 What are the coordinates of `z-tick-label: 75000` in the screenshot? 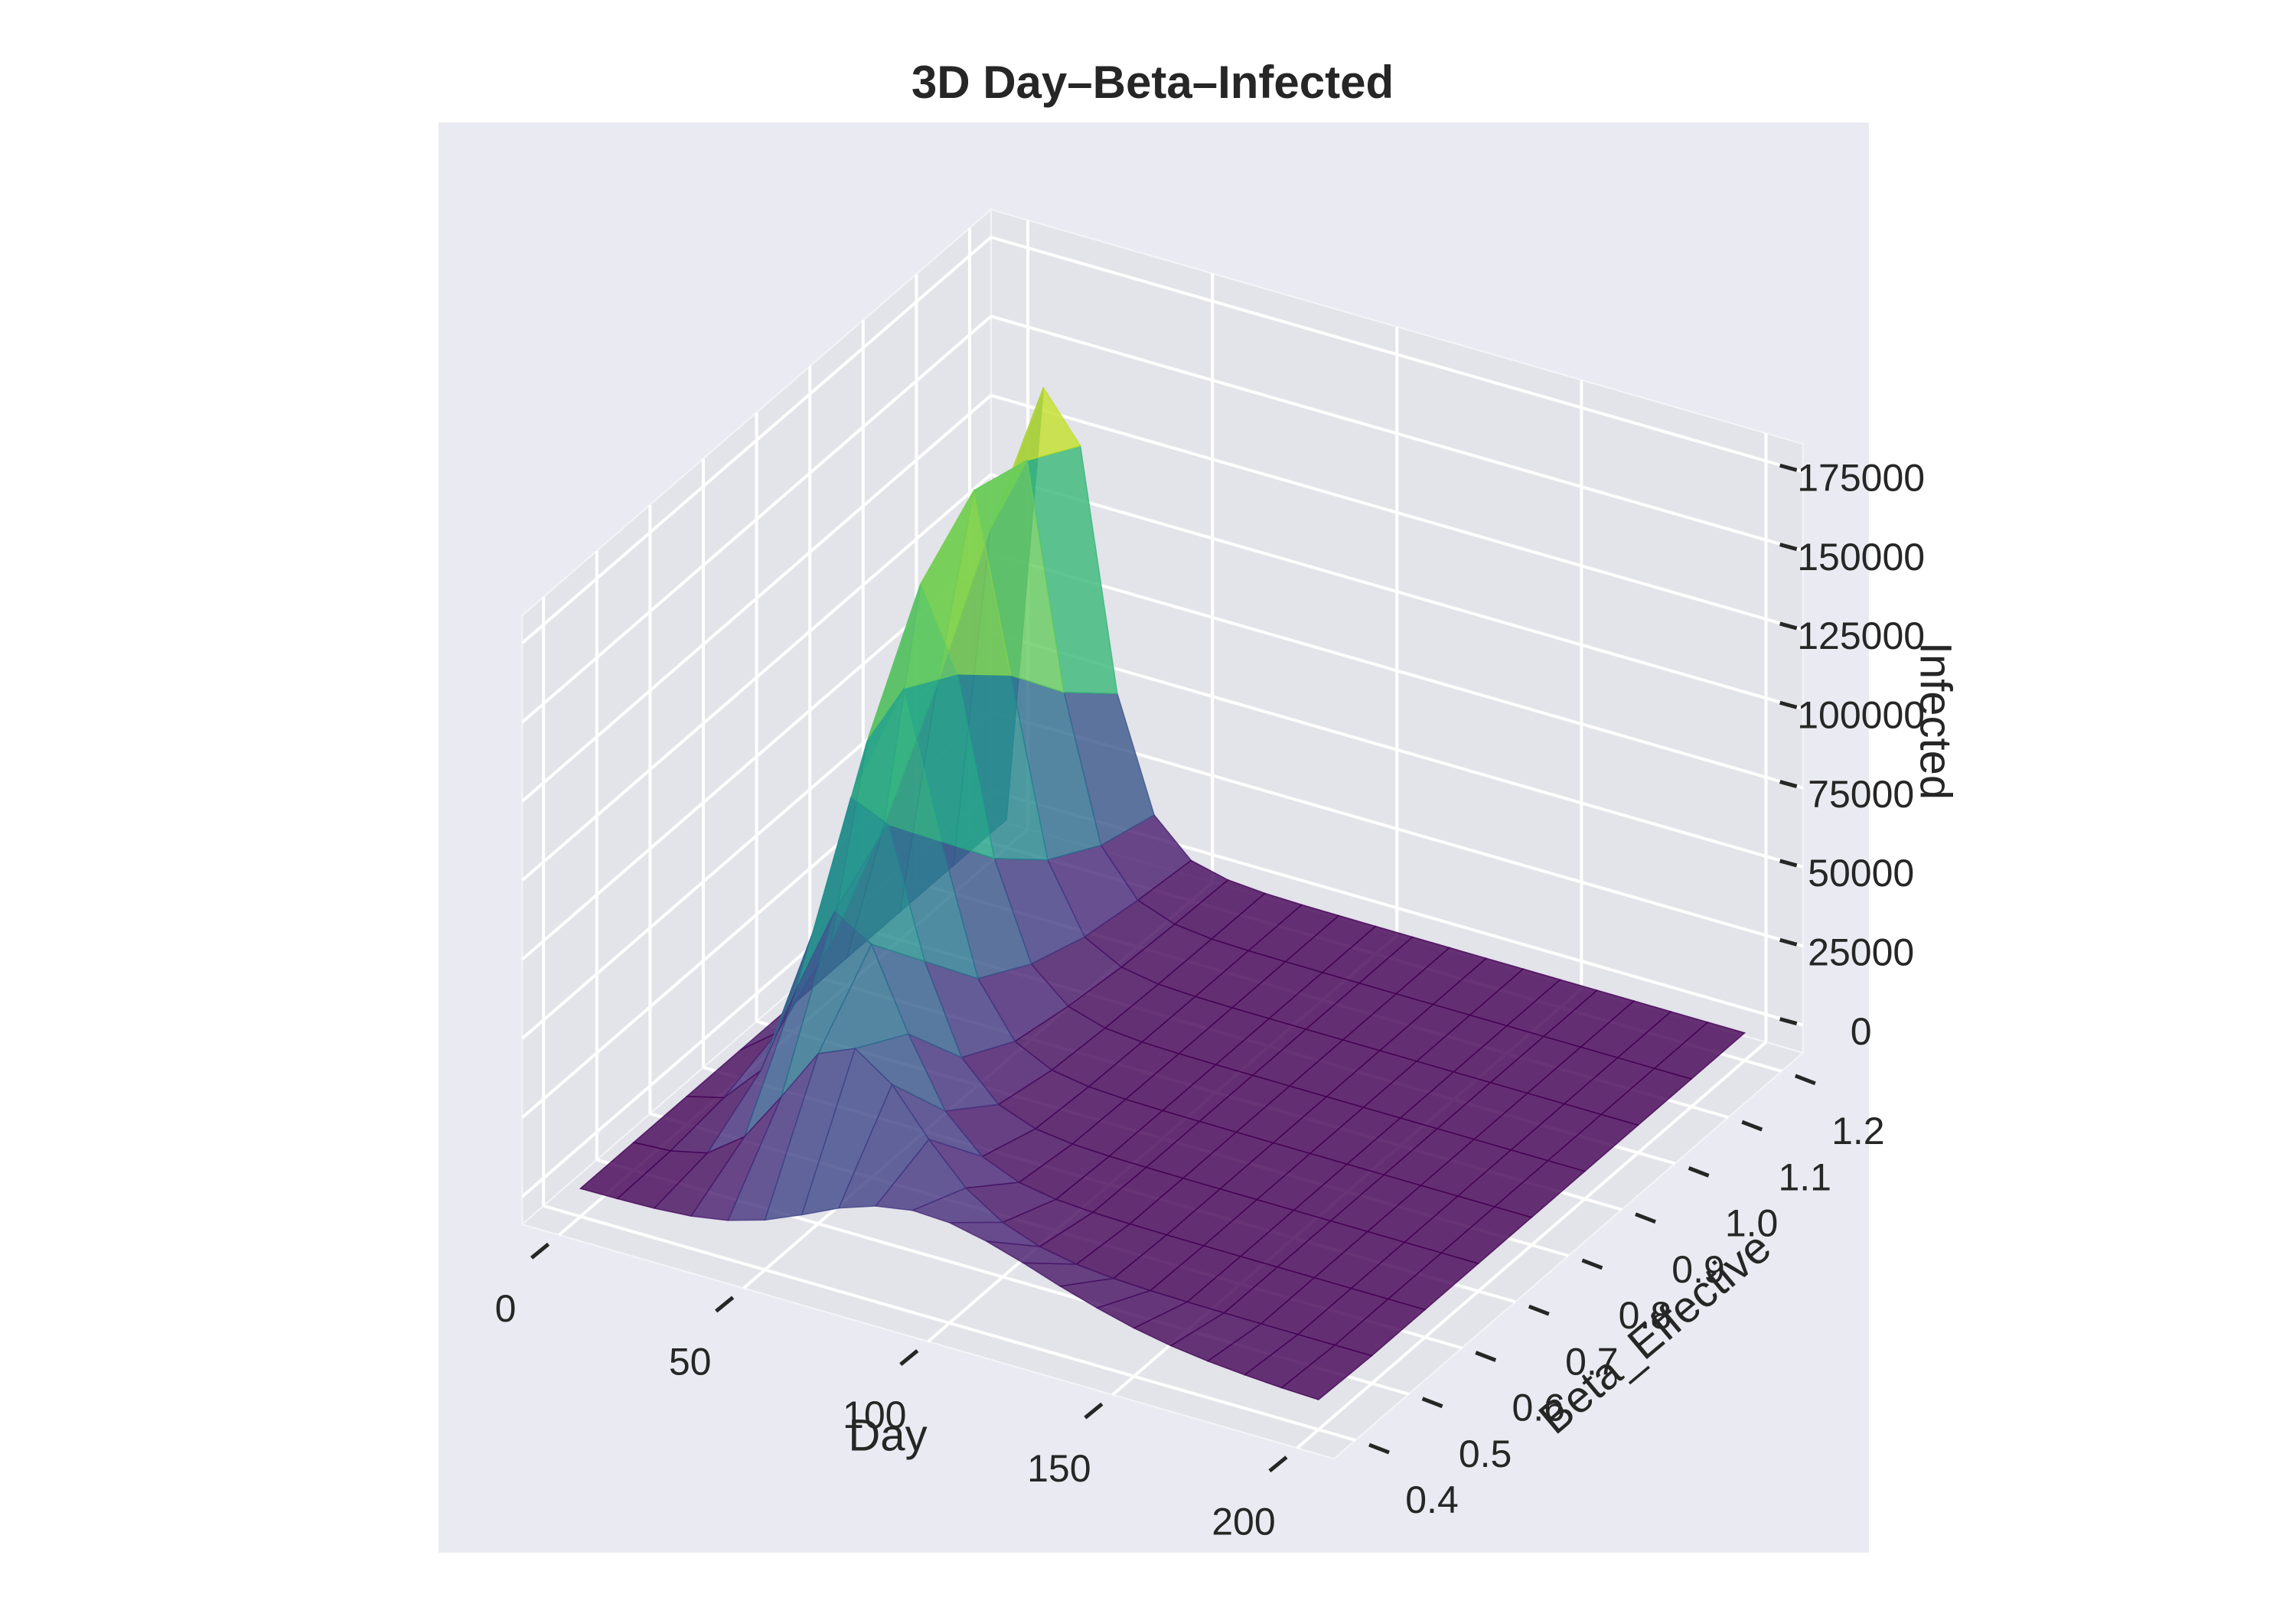 It's located at (1861, 794).